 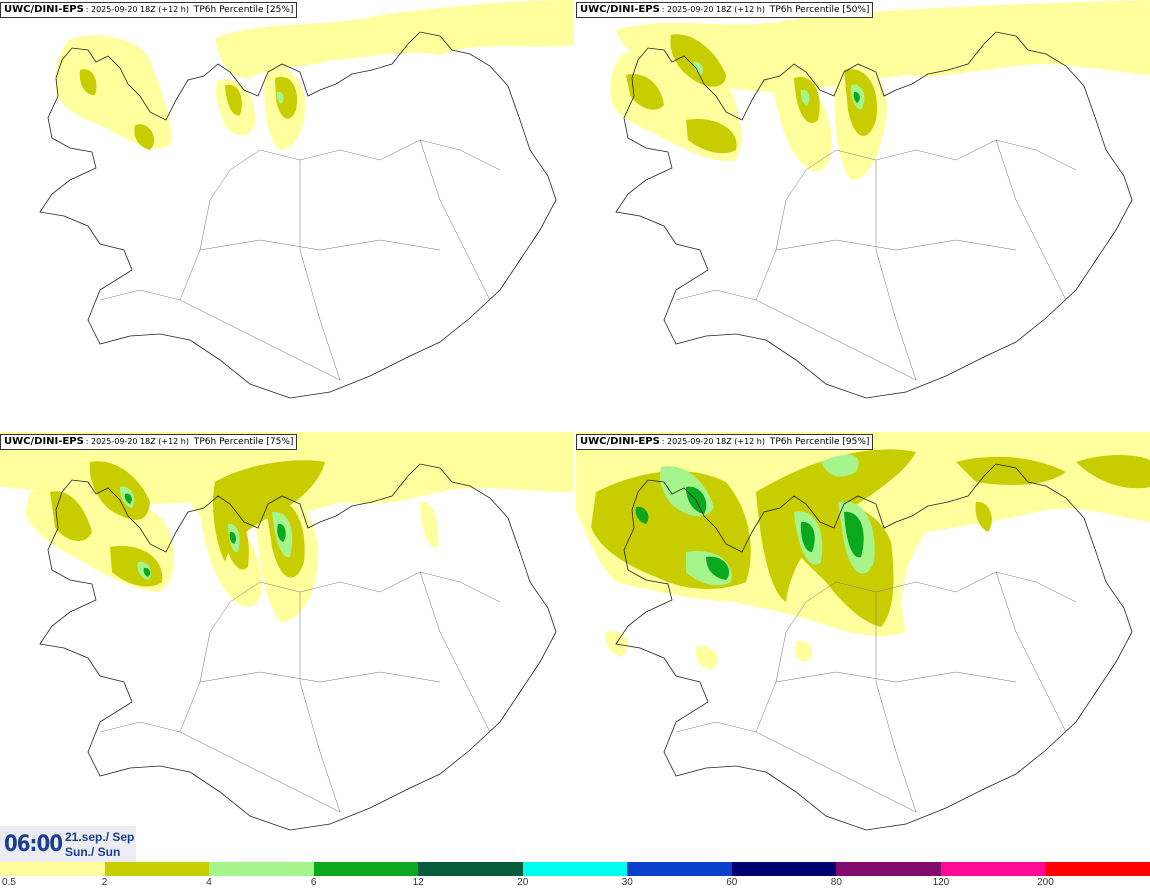 What do you see at coordinates (9, 882) in the screenshot?
I see `colorbar-tick-label: 0.5` at bounding box center [9, 882].